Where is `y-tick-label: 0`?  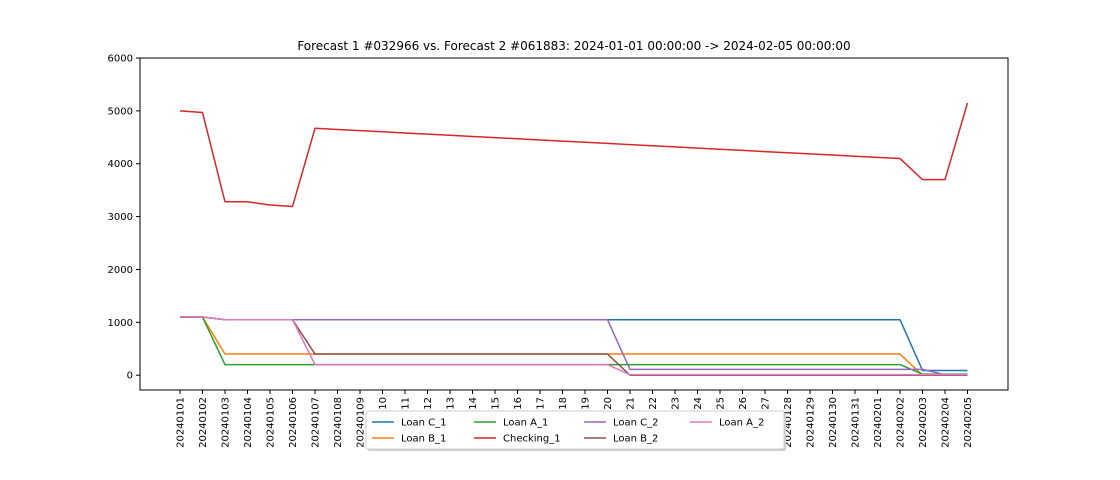 y-tick-label: 0 is located at coordinates (130, 376).